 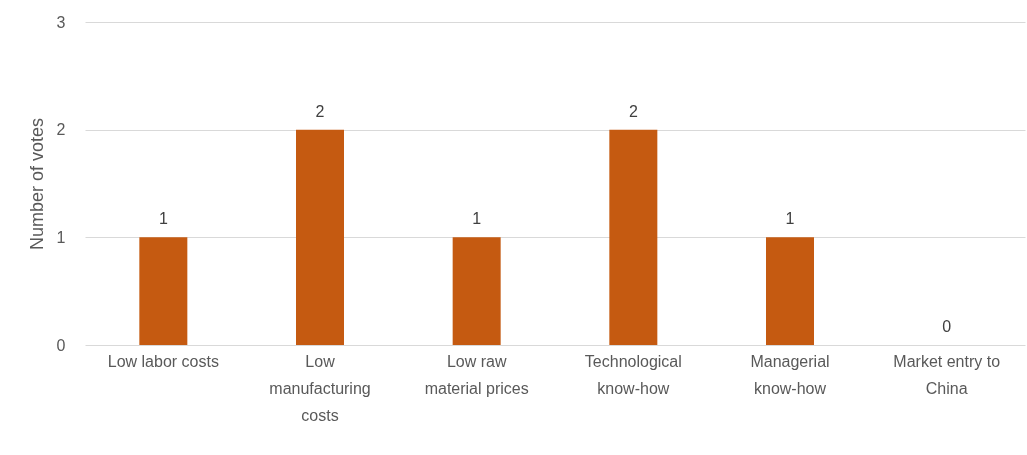 I want to click on x-tick-label: Managerial know-how, so click(x=790, y=374).